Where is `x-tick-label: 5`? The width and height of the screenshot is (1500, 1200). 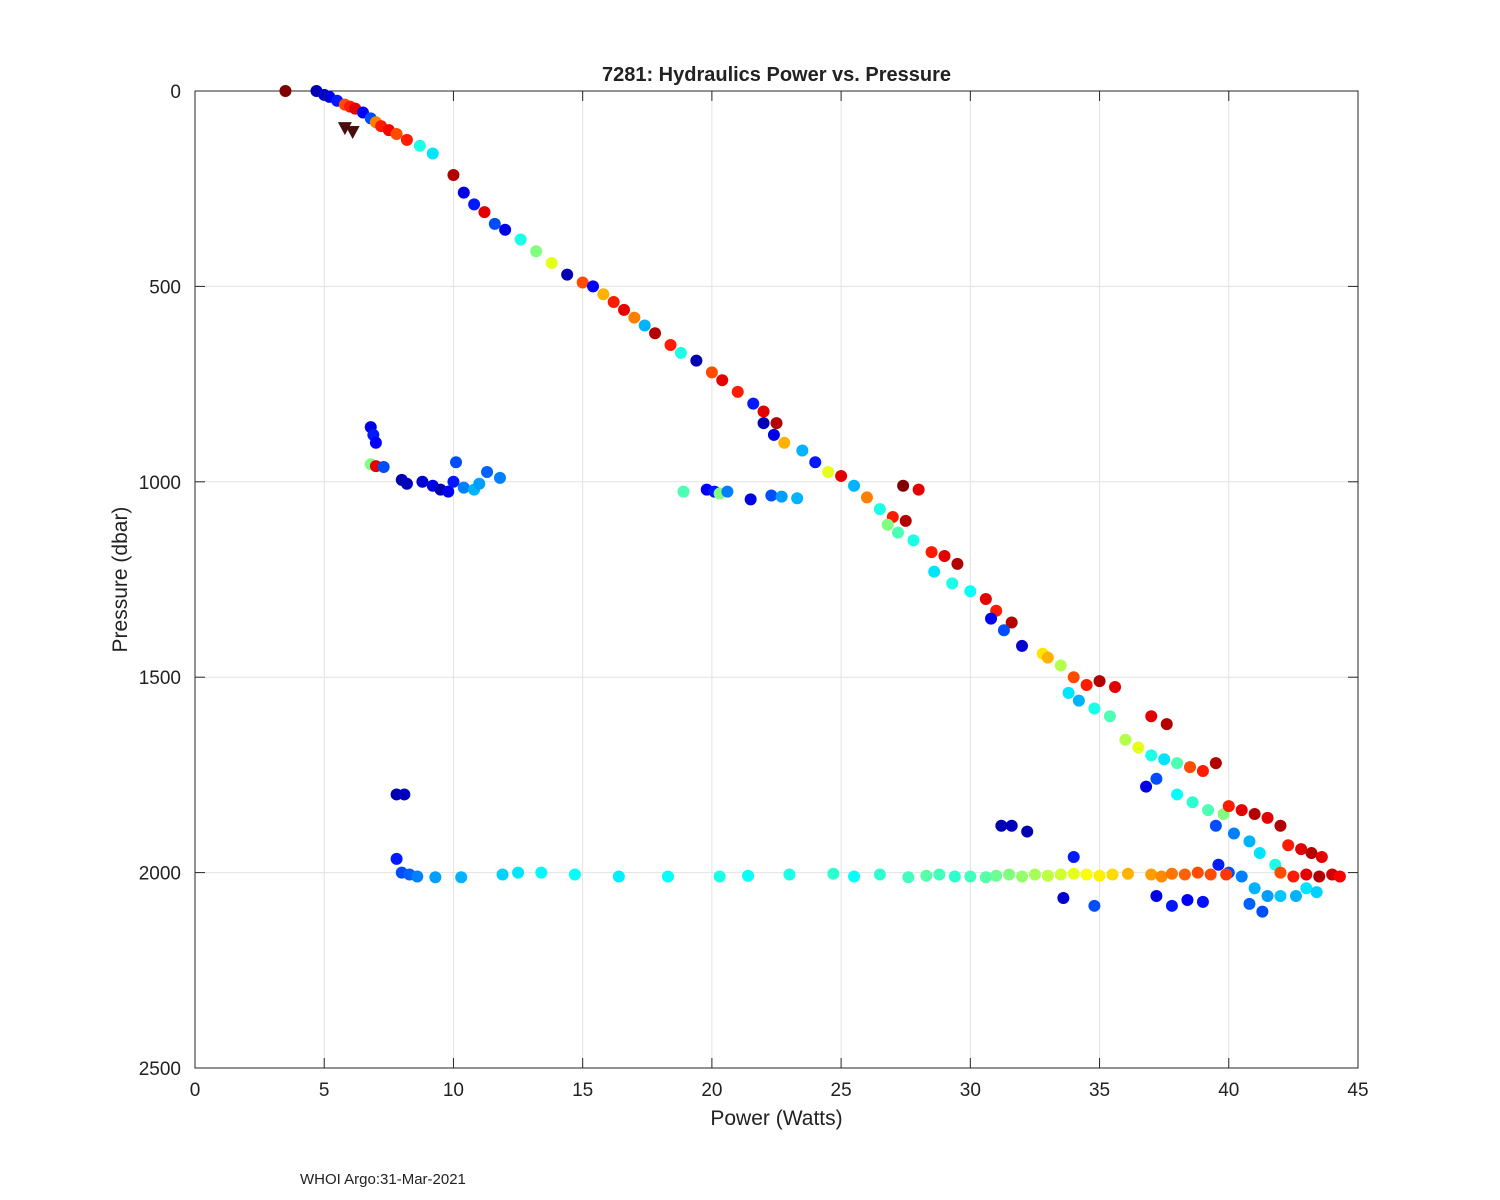
x-tick-label: 5 is located at coordinates (324, 1090).